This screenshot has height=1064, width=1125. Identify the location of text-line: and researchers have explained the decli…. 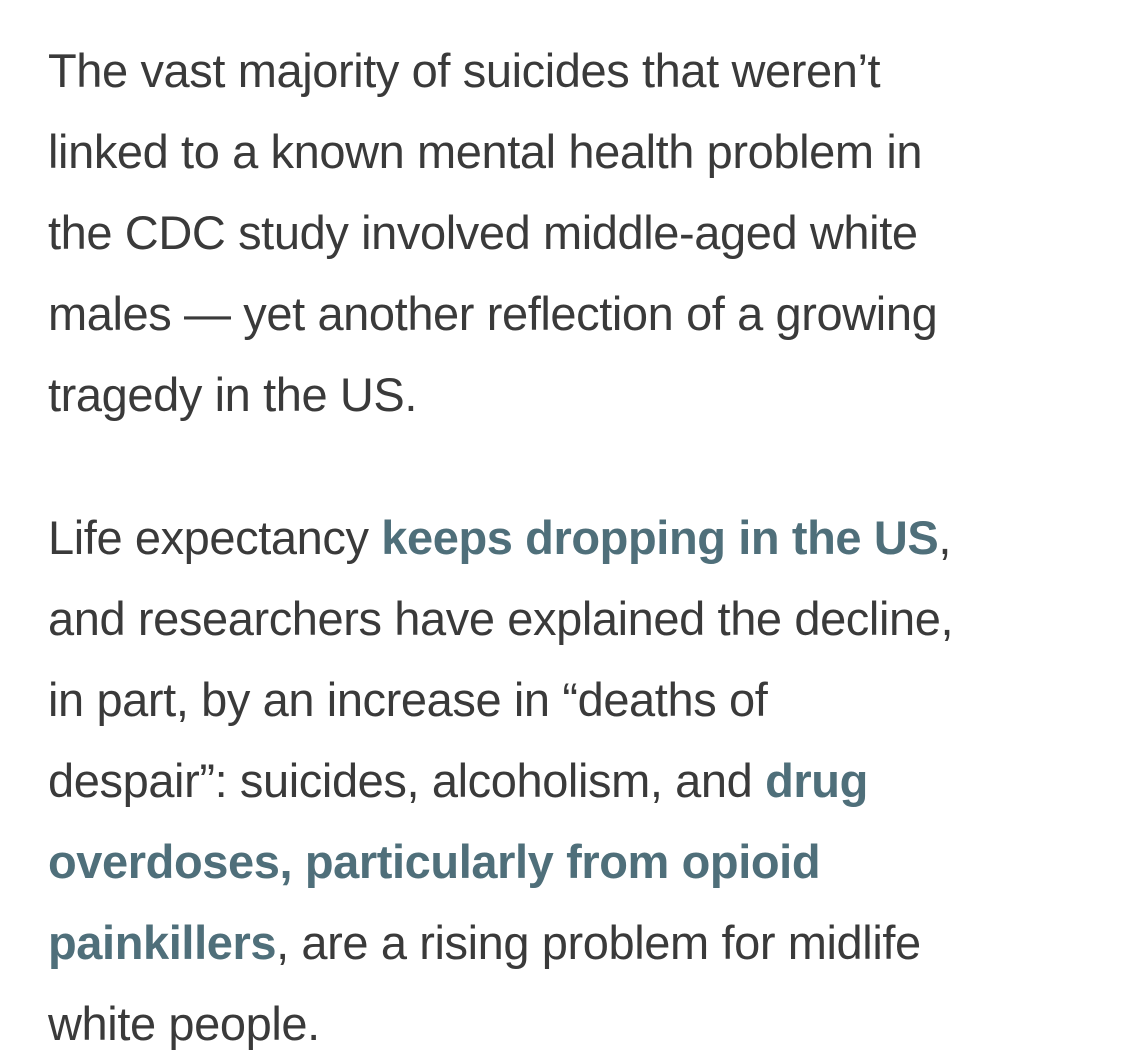
(501, 618).